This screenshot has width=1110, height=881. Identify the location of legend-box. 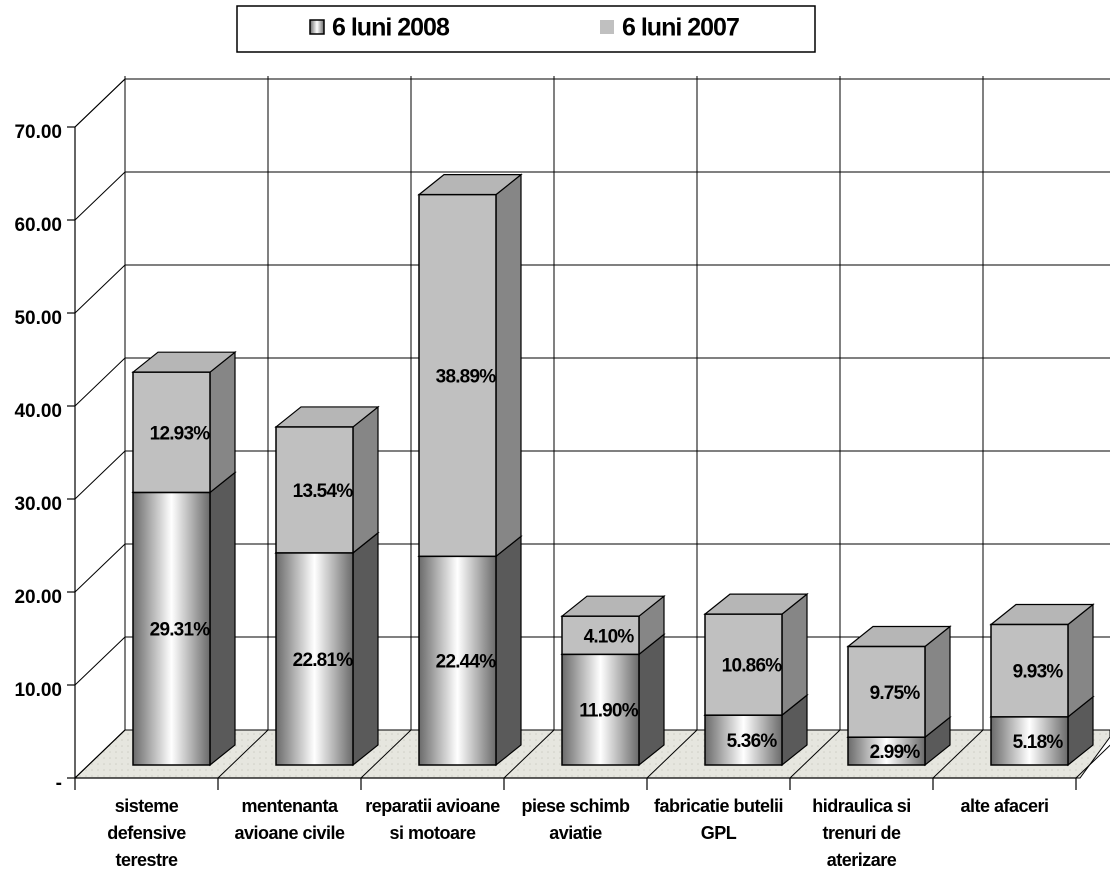
(526, 29).